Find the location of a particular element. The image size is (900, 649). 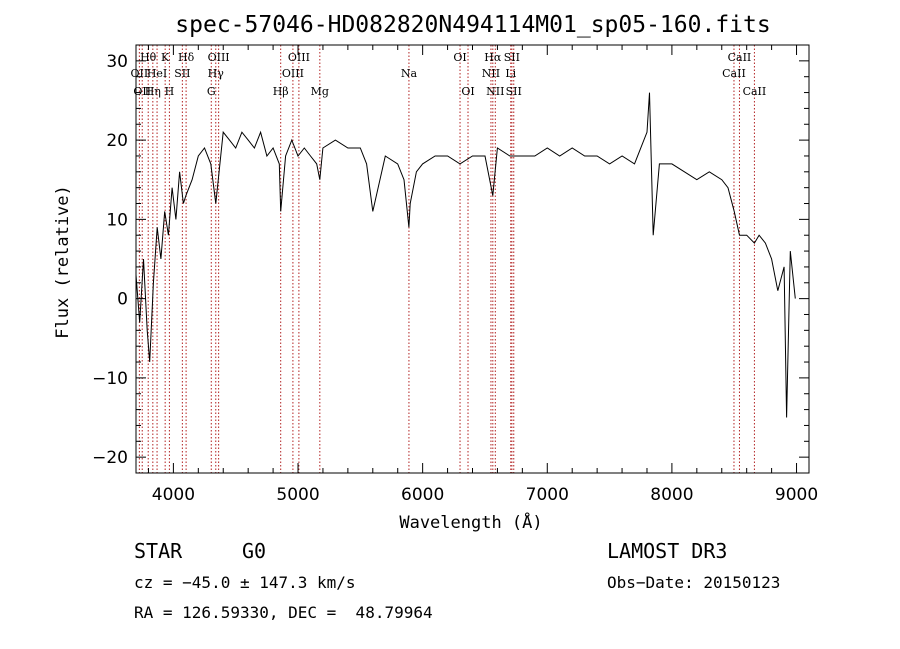

y-axis-label: Flux (relative) is located at coordinates (63, 262).